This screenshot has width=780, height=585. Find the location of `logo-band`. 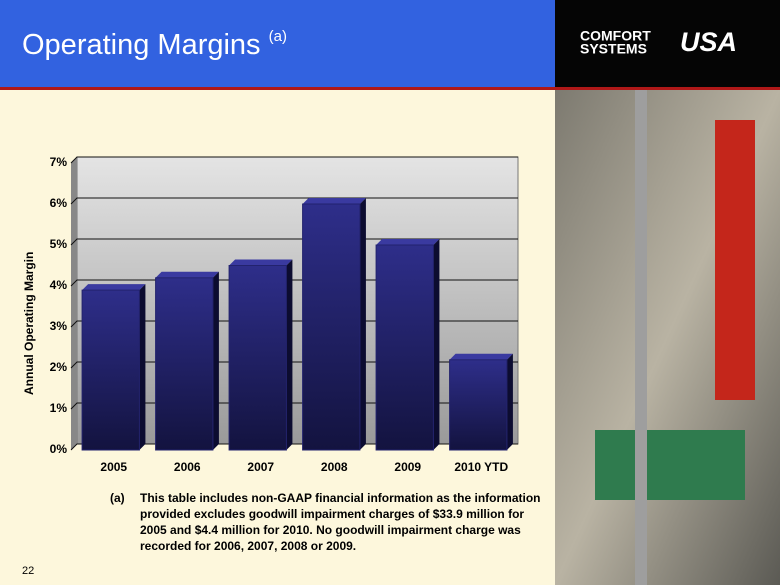

logo-band is located at coordinates (667, 44).